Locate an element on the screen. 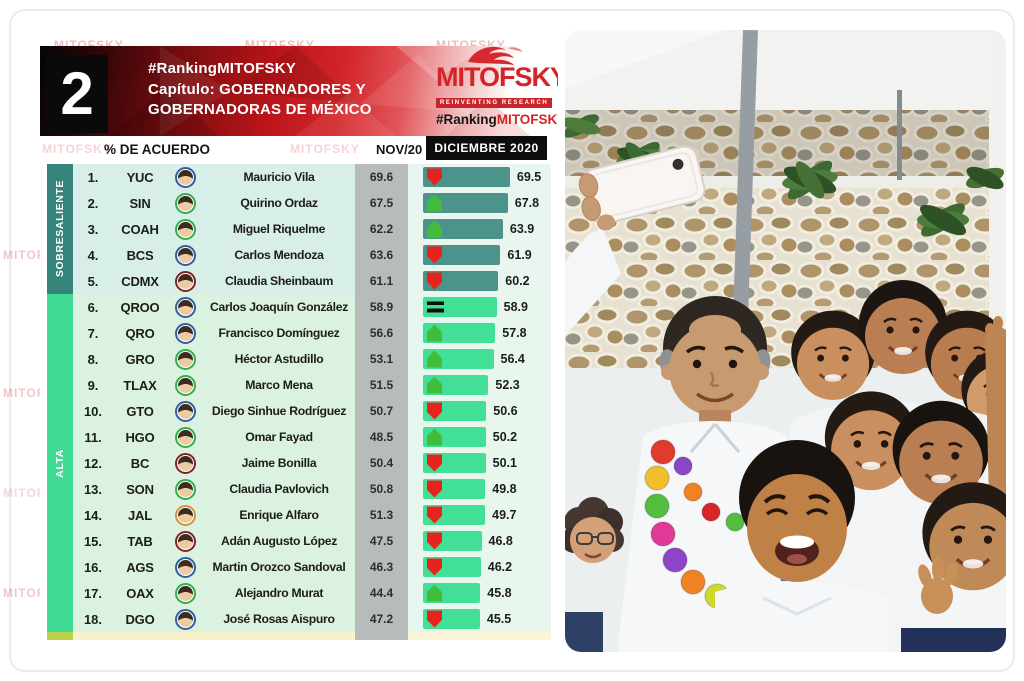  approval-bar-cell: 49.7 is located at coordinates (479, 515).